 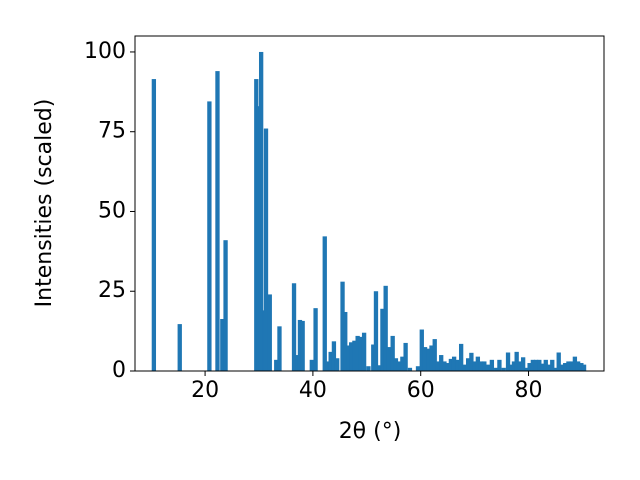 I want to click on x-tick-label: 80, so click(x=529, y=390).